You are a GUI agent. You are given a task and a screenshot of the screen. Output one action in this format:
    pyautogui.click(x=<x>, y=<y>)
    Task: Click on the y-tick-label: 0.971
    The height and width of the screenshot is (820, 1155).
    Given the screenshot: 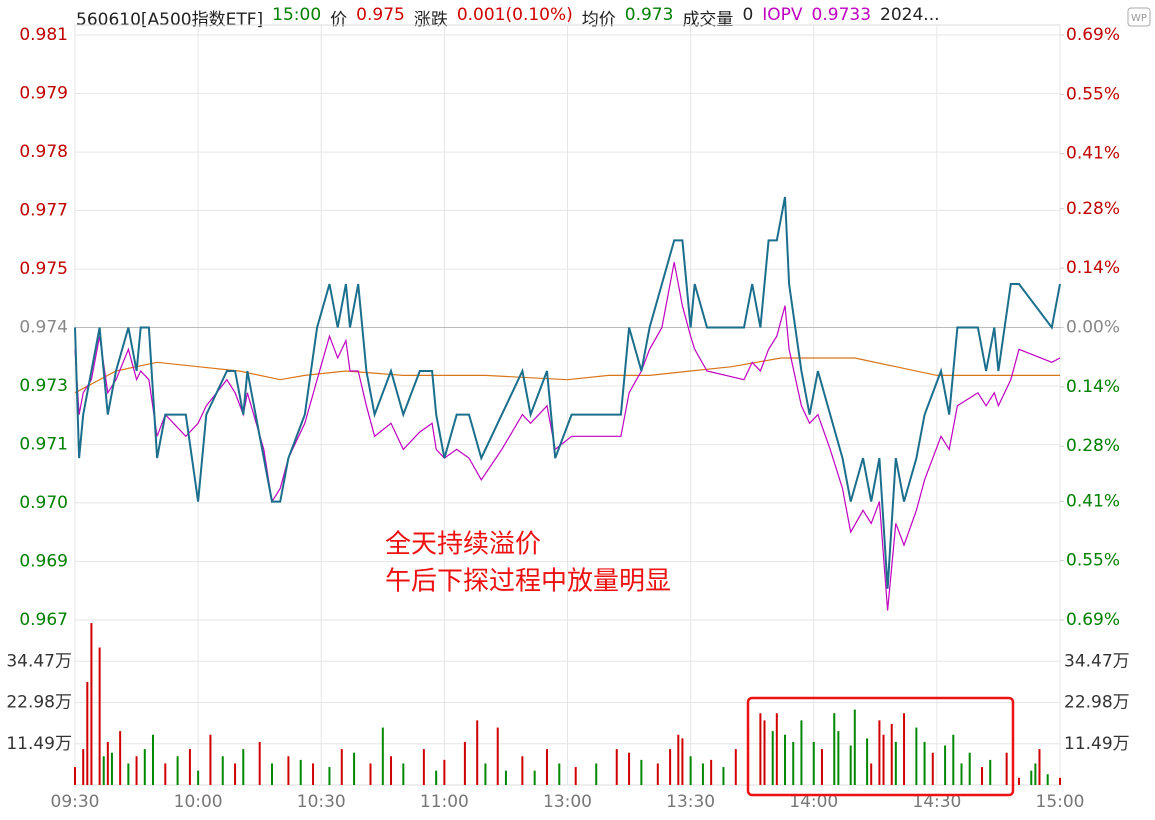 What is the action you would take?
    pyautogui.click(x=43, y=445)
    